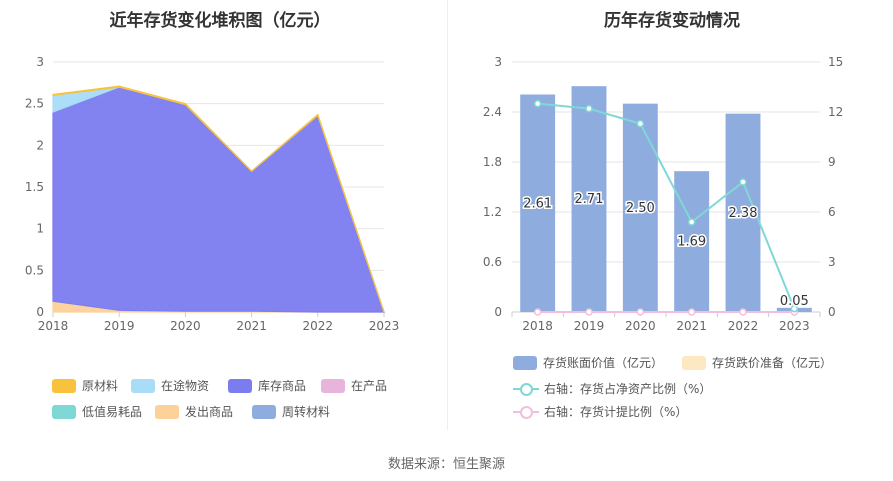  I want to click on y-tick-label: 1.5, so click(34, 187).